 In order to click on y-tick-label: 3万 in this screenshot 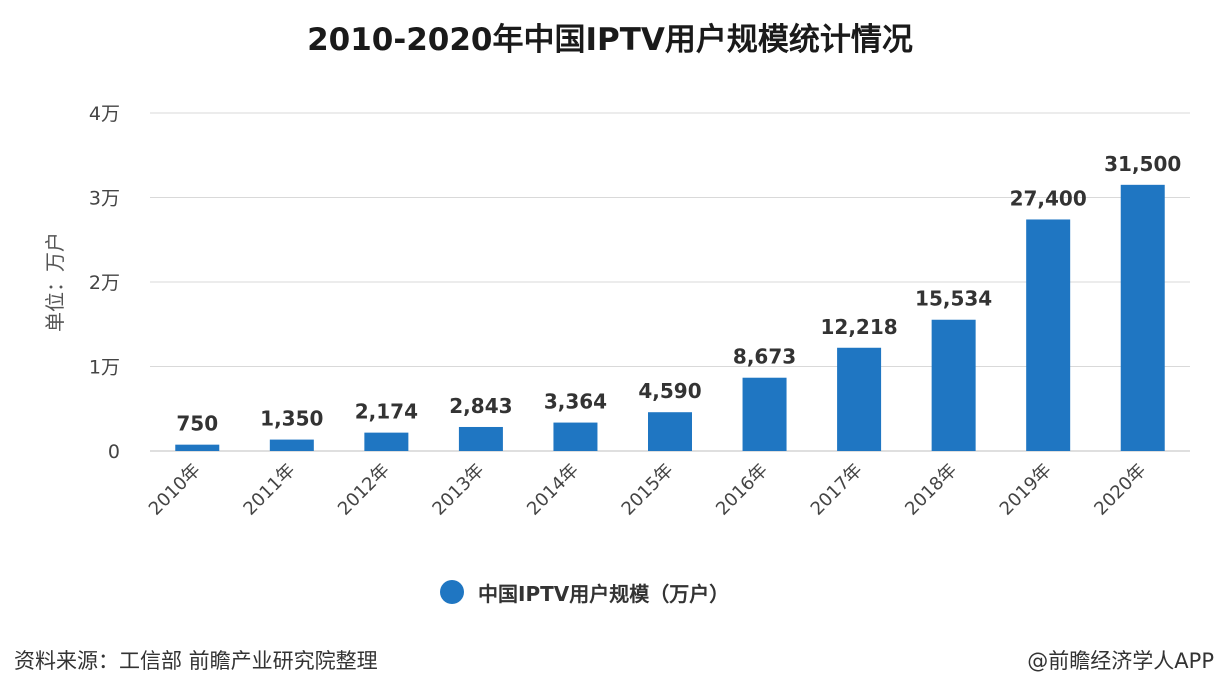, I will do `click(104, 199)`.